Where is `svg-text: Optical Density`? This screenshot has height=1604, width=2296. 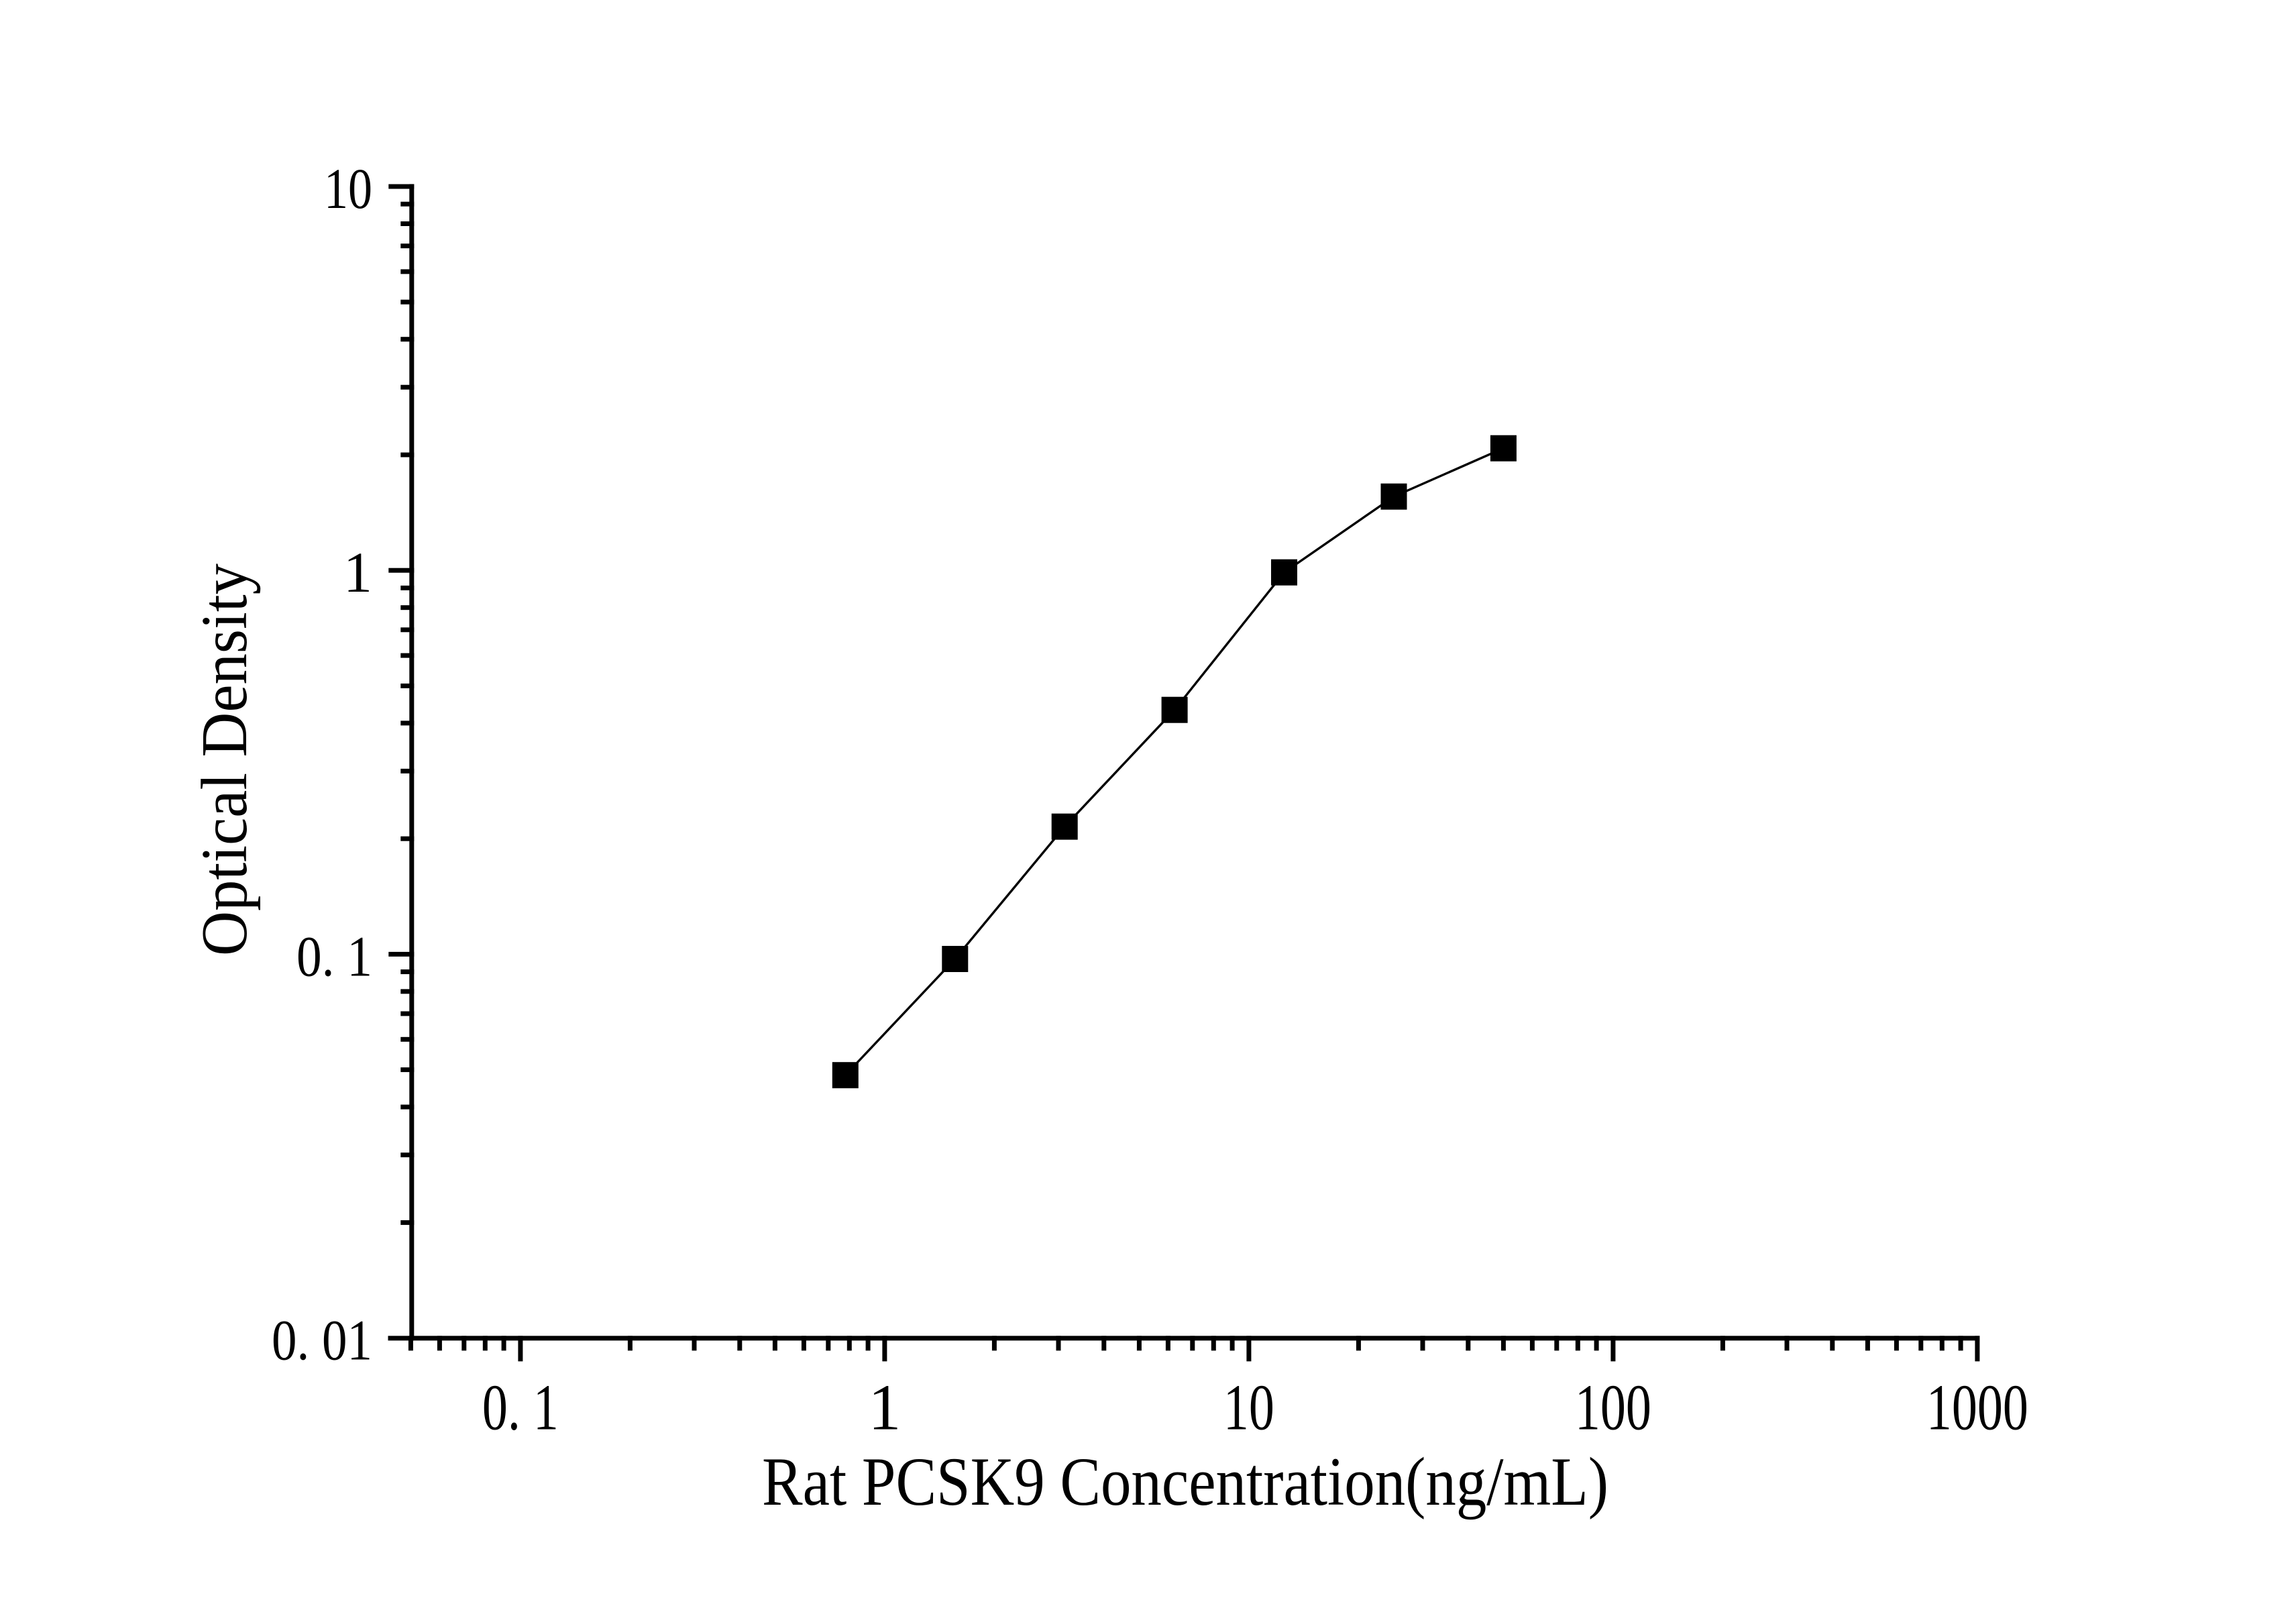
svg-text: Optical Density is located at coordinates (224, 760).